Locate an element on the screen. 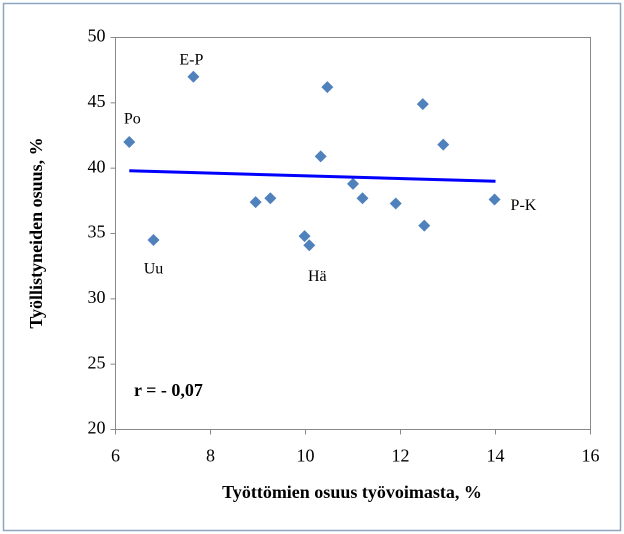 This screenshot has height=534, width=624. point-label: Hä is located at coordinates (317, 276).